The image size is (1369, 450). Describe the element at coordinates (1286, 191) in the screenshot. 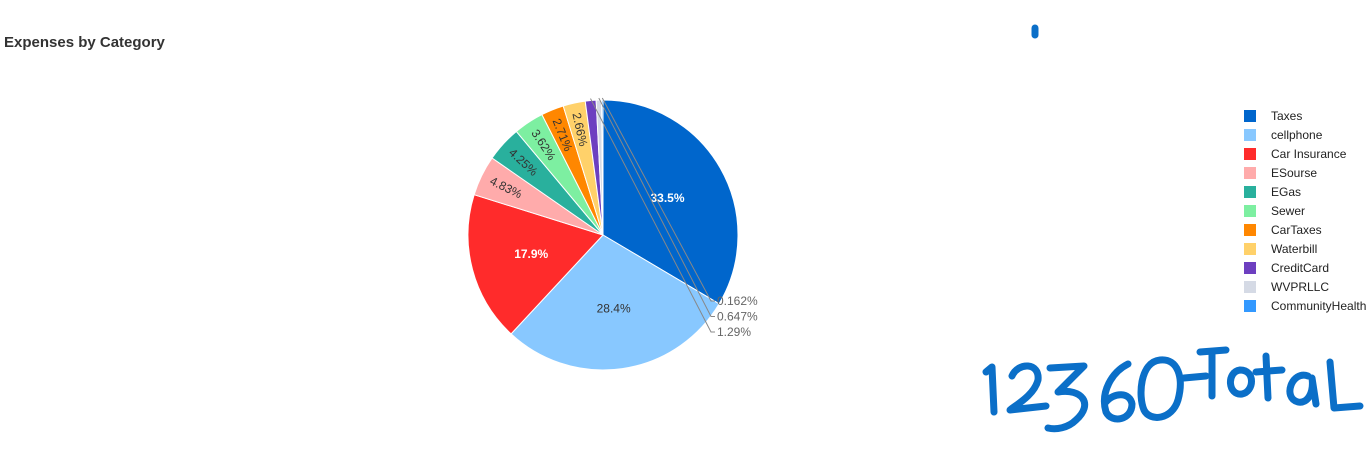

I see `legend-label: EGas` at that location.